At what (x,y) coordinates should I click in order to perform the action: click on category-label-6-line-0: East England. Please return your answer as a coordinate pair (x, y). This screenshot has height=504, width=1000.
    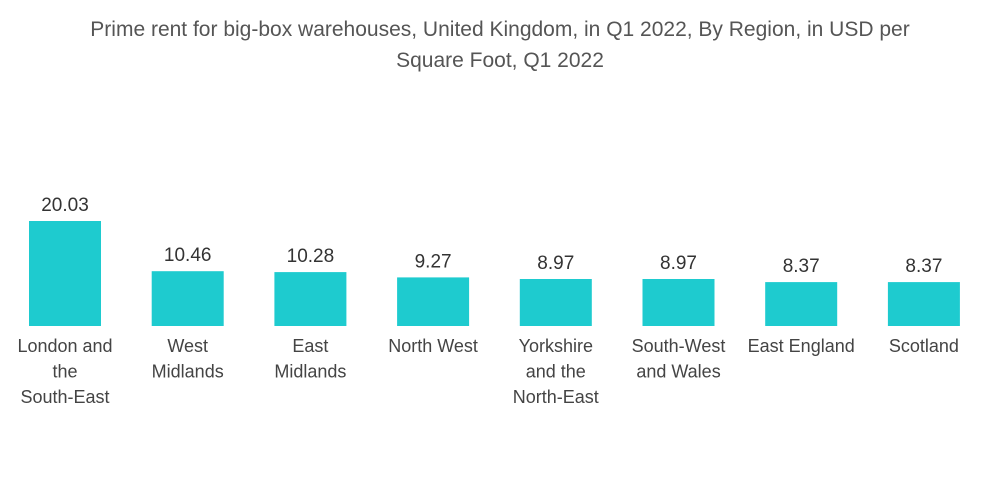
    Looking at the image, I should click on (801, 346).